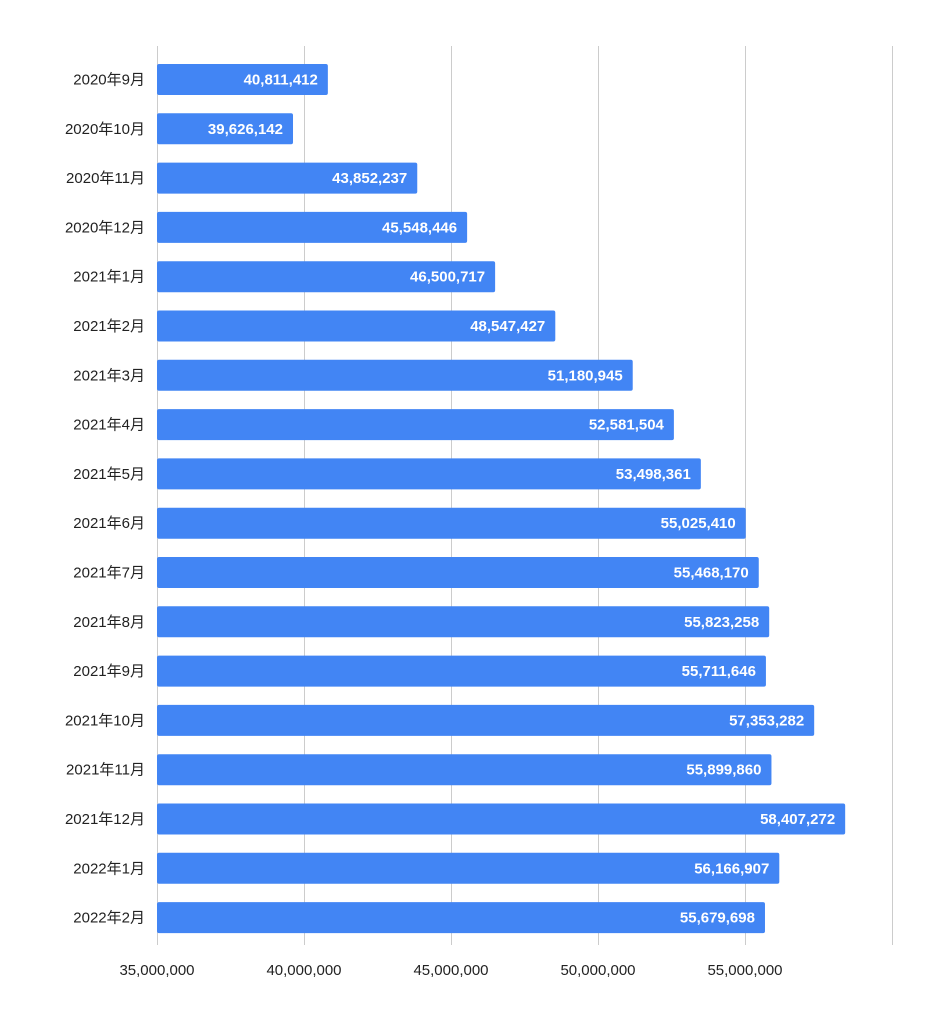  What do you see at coordinates (109, 573) in the screenshot?
I see `category-label: 2021年7月` at bounding box center [109, 573].